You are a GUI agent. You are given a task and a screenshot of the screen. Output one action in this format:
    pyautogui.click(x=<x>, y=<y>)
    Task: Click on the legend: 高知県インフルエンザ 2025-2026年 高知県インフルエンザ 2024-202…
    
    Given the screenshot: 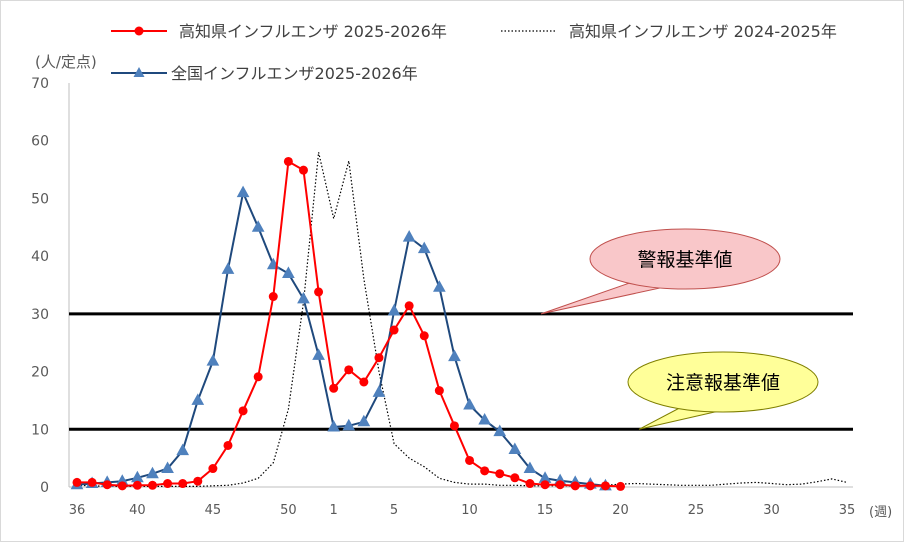 What is the action you would take?
    pyautogui.click(x=474, y=52)
    